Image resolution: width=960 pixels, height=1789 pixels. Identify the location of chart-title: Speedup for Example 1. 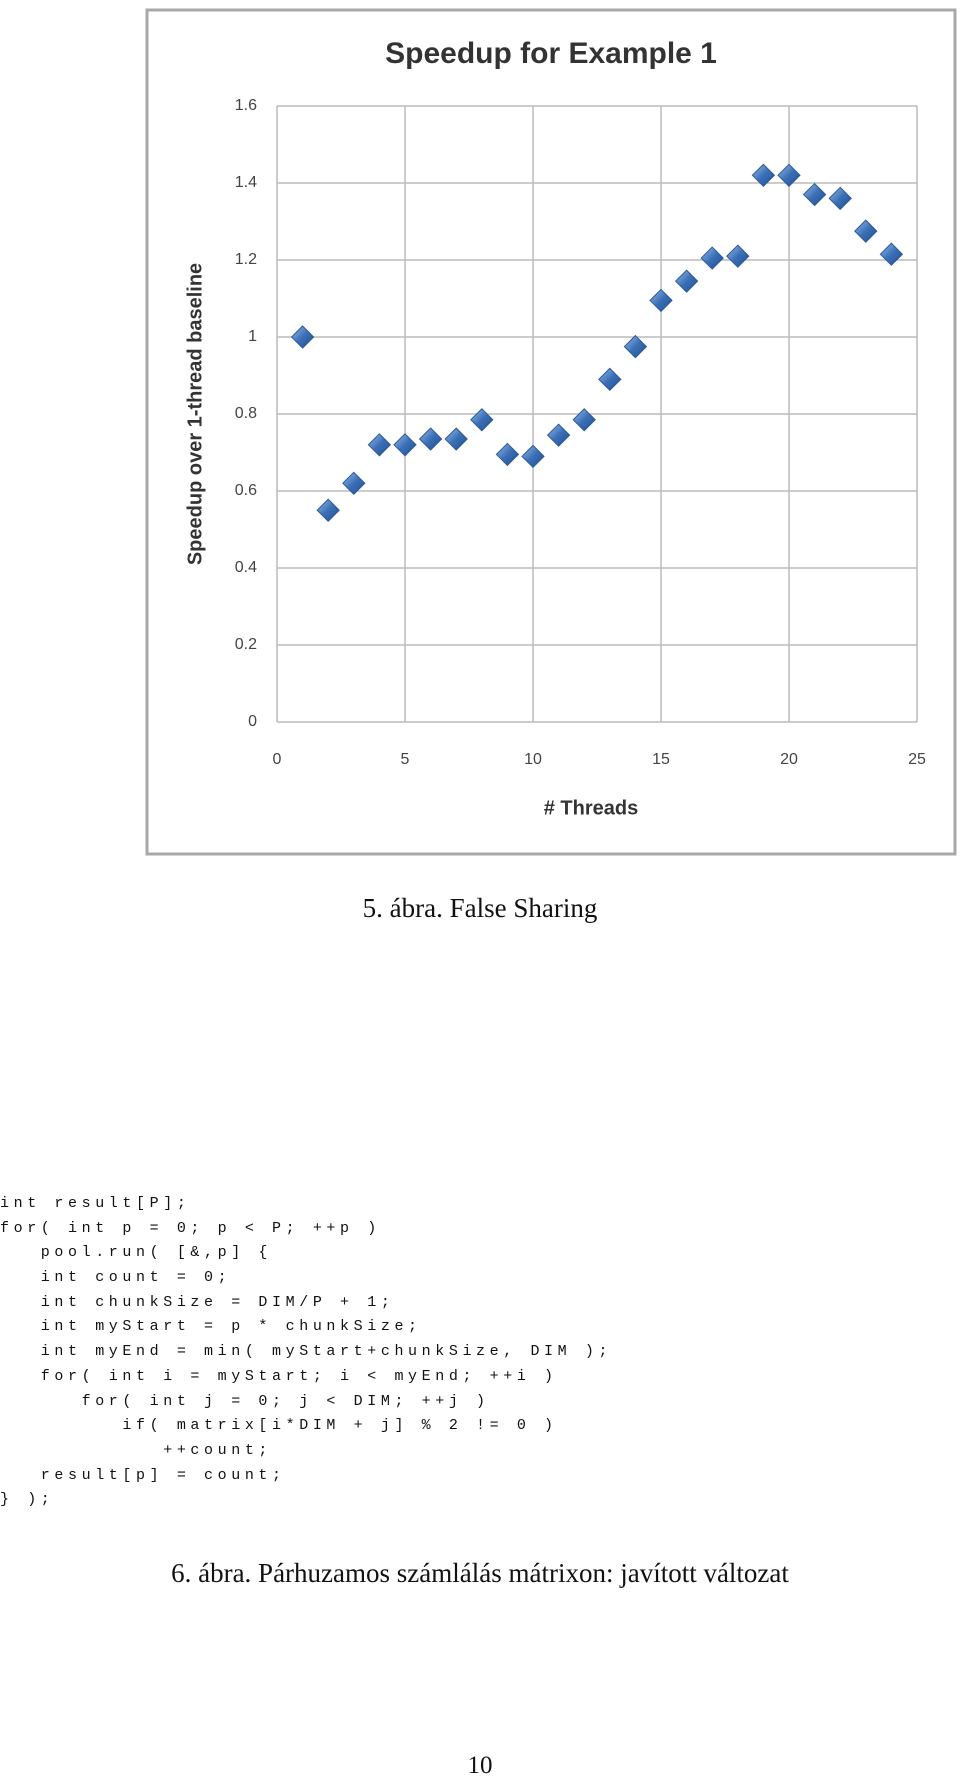
(551, 53).